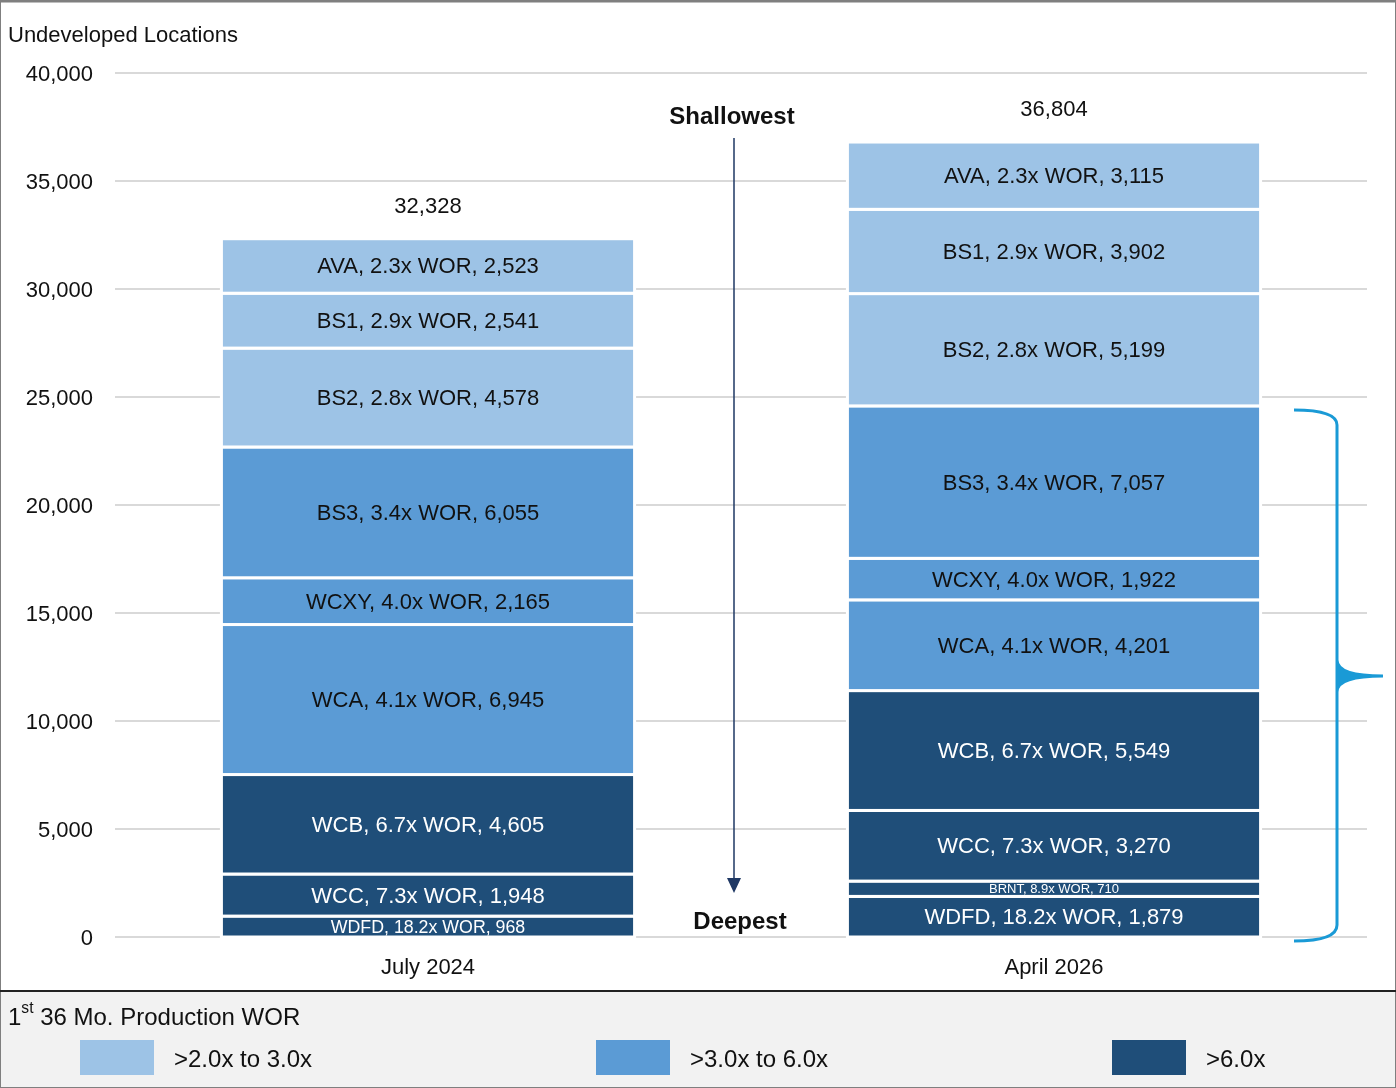 The height and width of the screenshot is (1088, 1396). I want to click on y-tick-label: 15,000, so click(59, 613).